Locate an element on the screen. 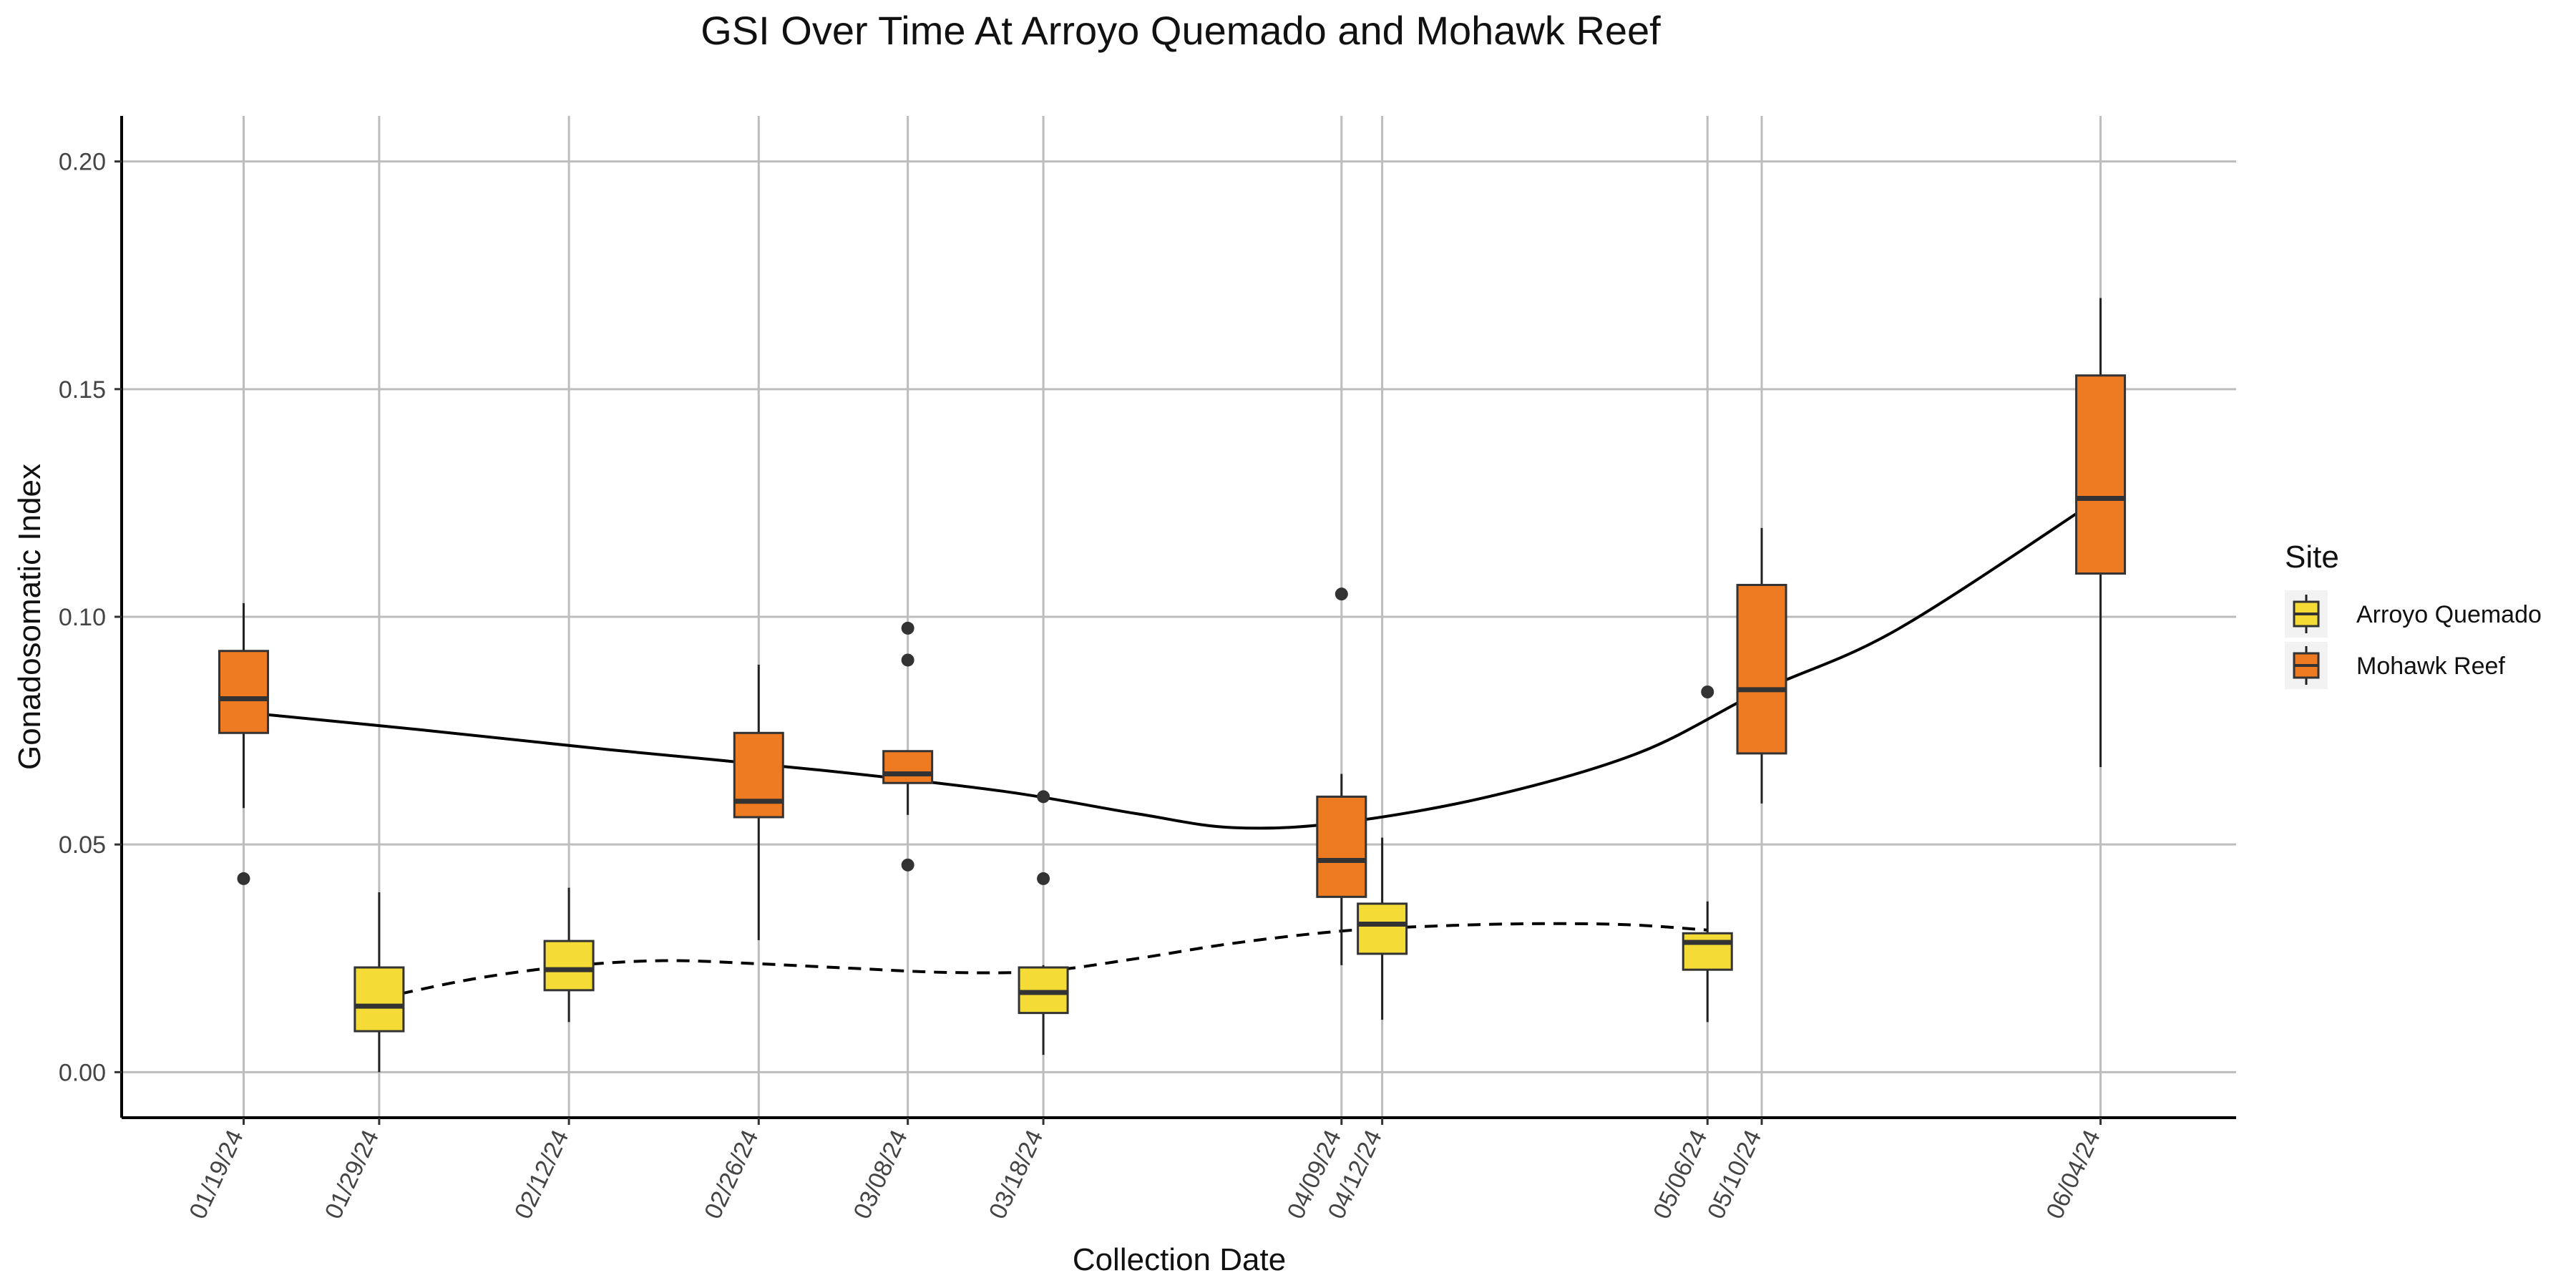 This screenshot has height=1288, width=2576. y-axis-title: Gonadosomatic Index is located at coordinates (29, 617).